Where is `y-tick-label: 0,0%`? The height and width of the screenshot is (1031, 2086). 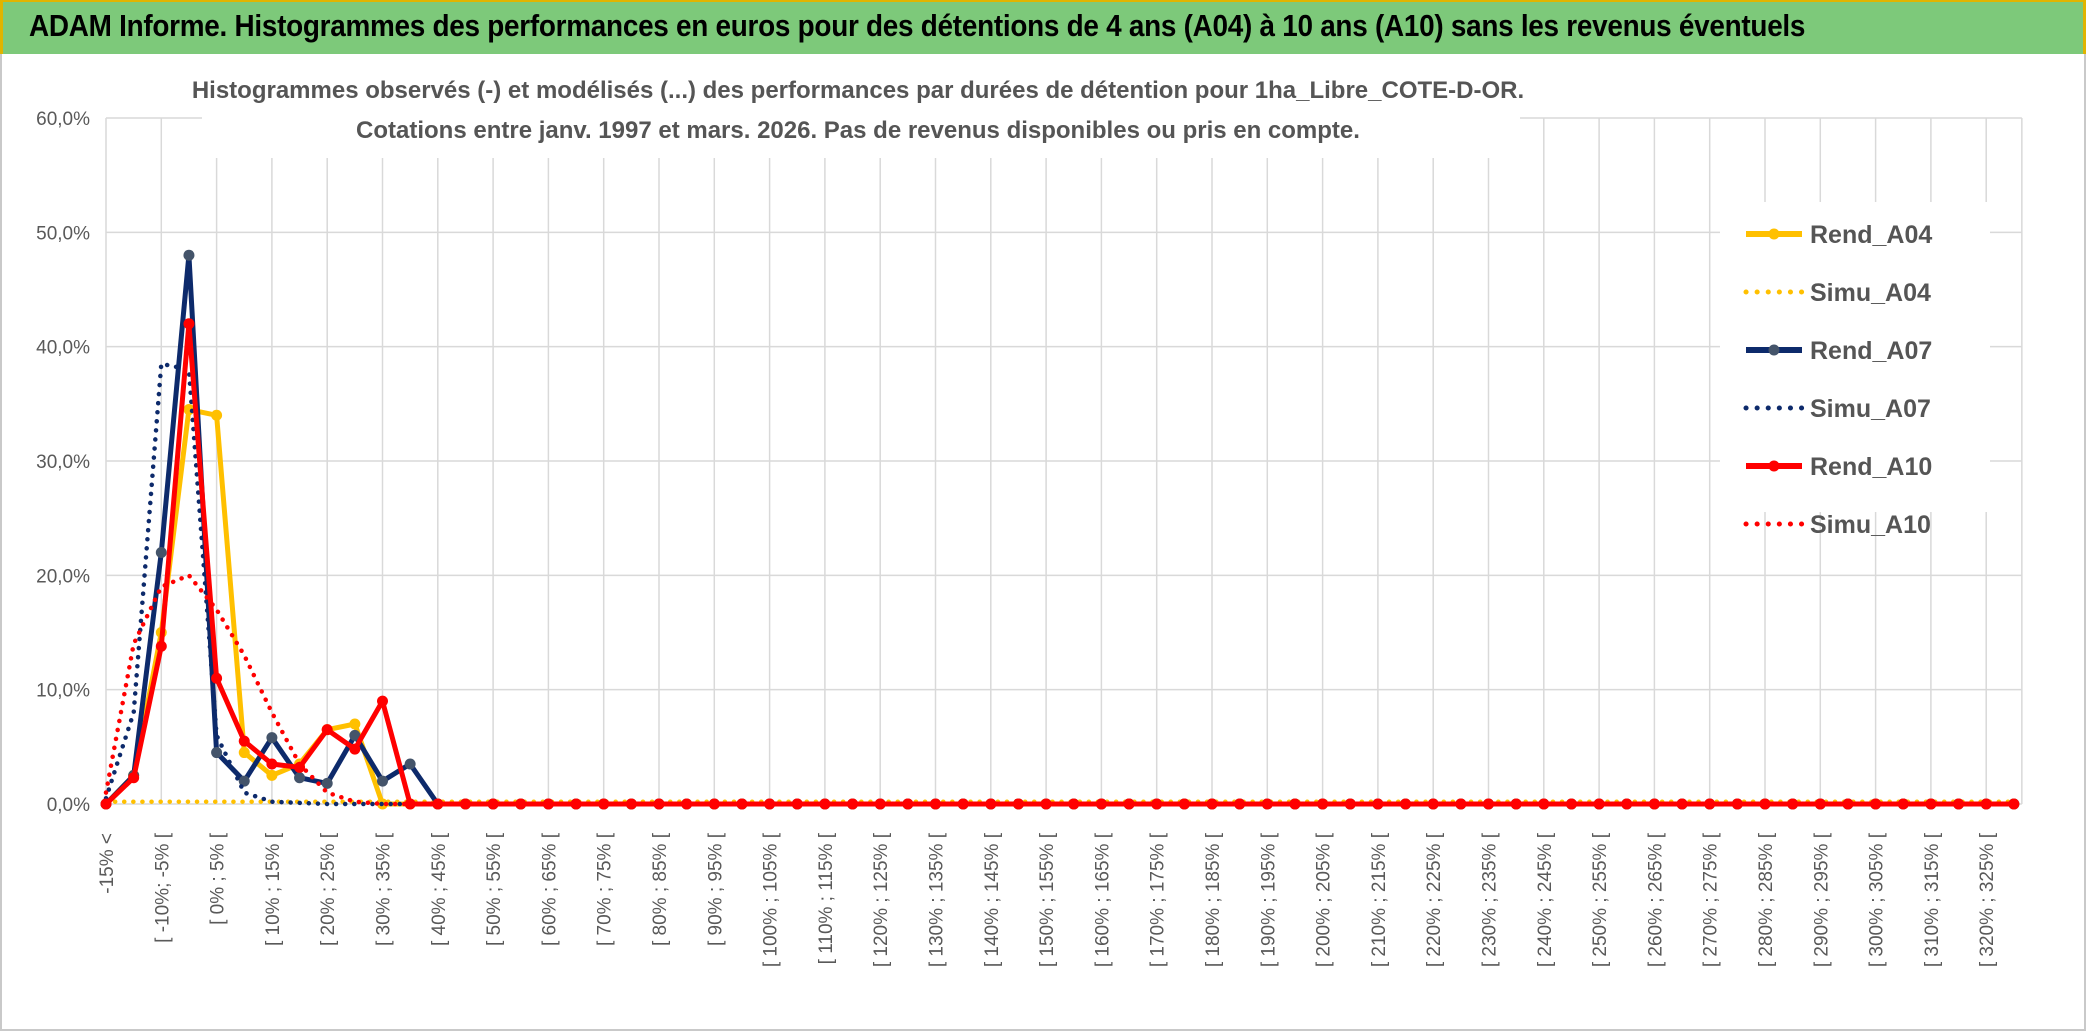 y-tick-label: 0,0% is located at coordinates (68, 805).